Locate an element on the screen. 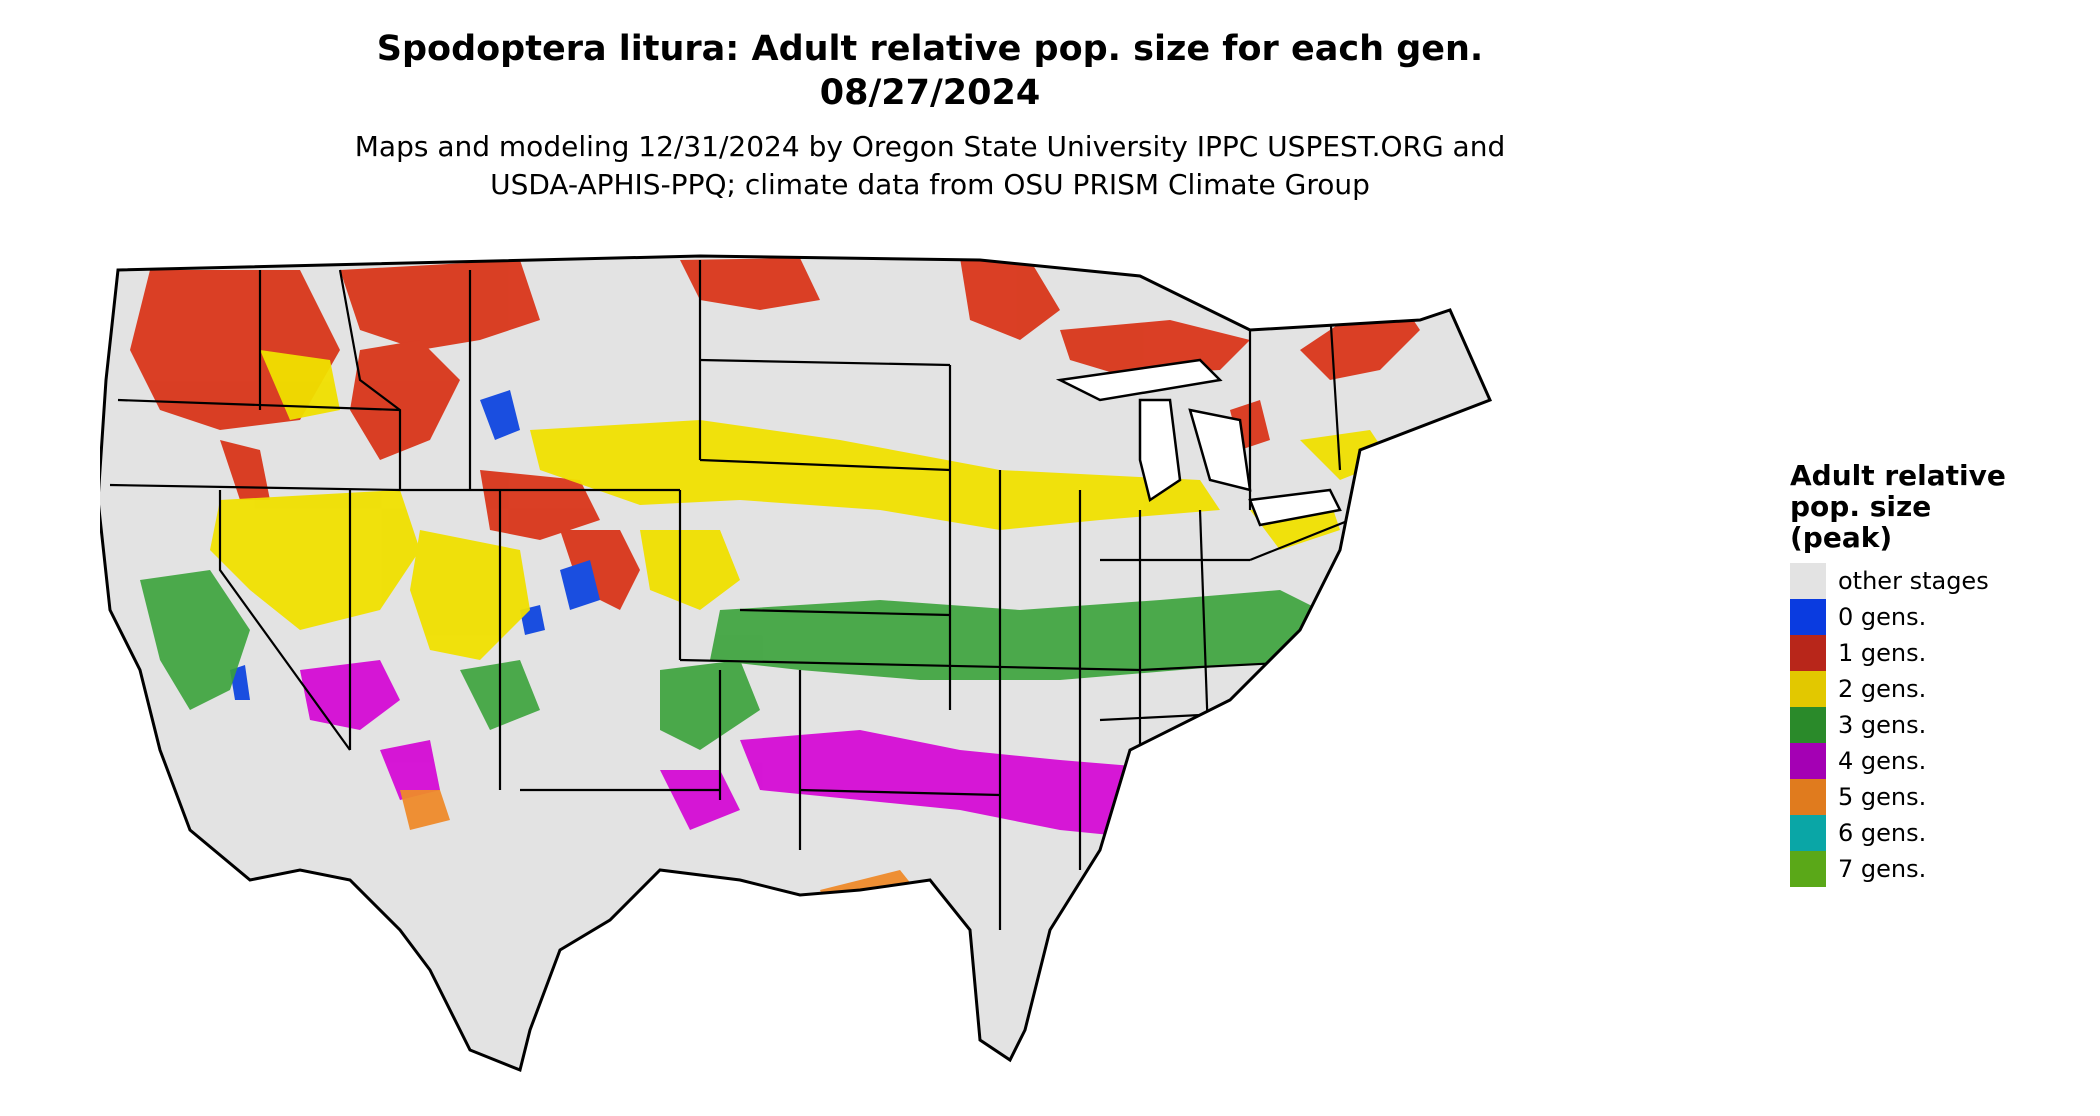 This screenshot has height=1116, width=2100. legend-label: 7 gens. is located at coordinates (1882, 869).